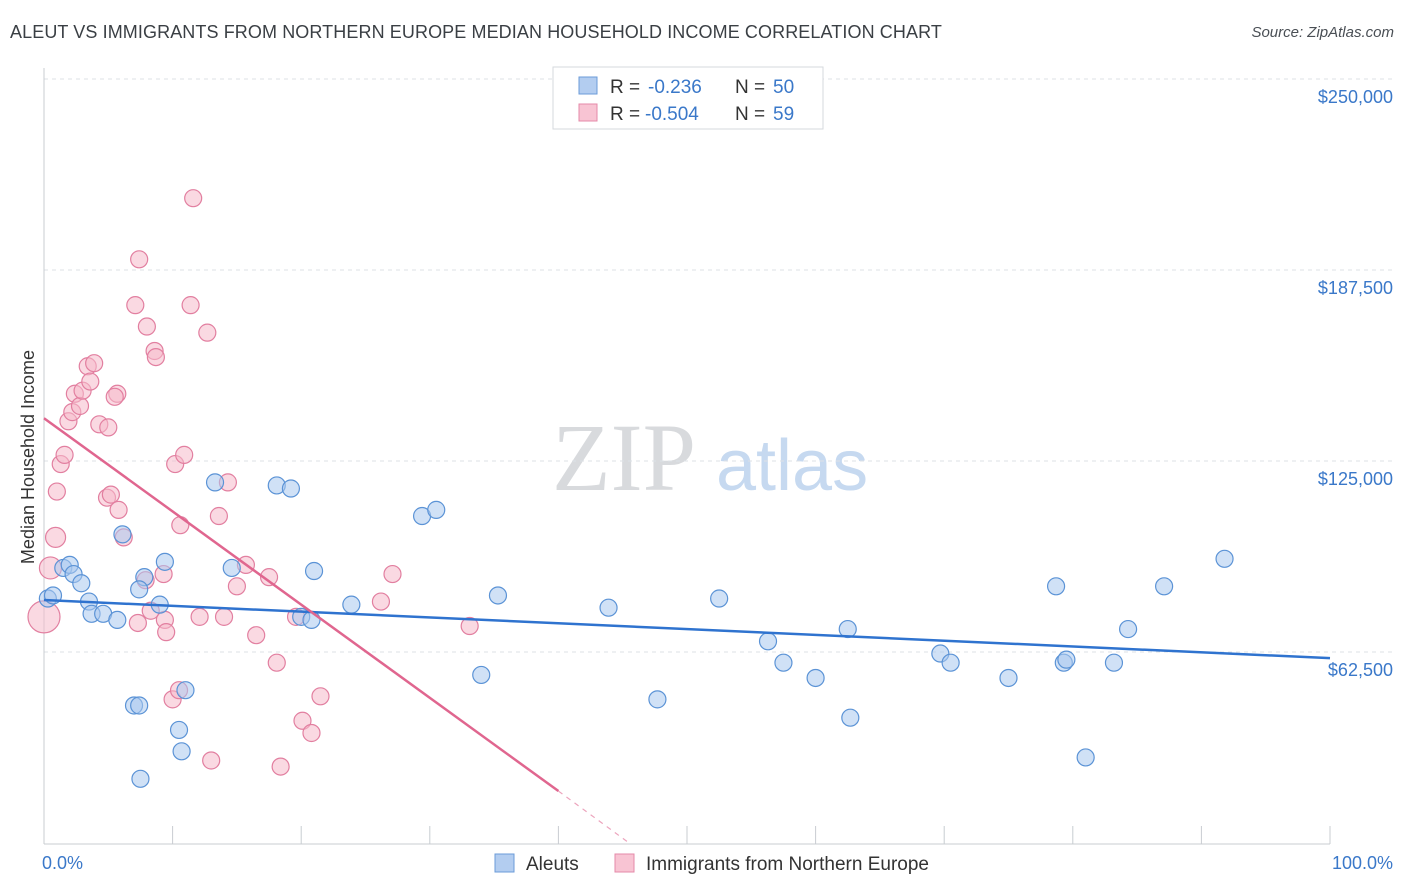 The height and width of the screenshot is (892, 1406). I want to click on y-tick-label: $187,500, so click(1355, 288).